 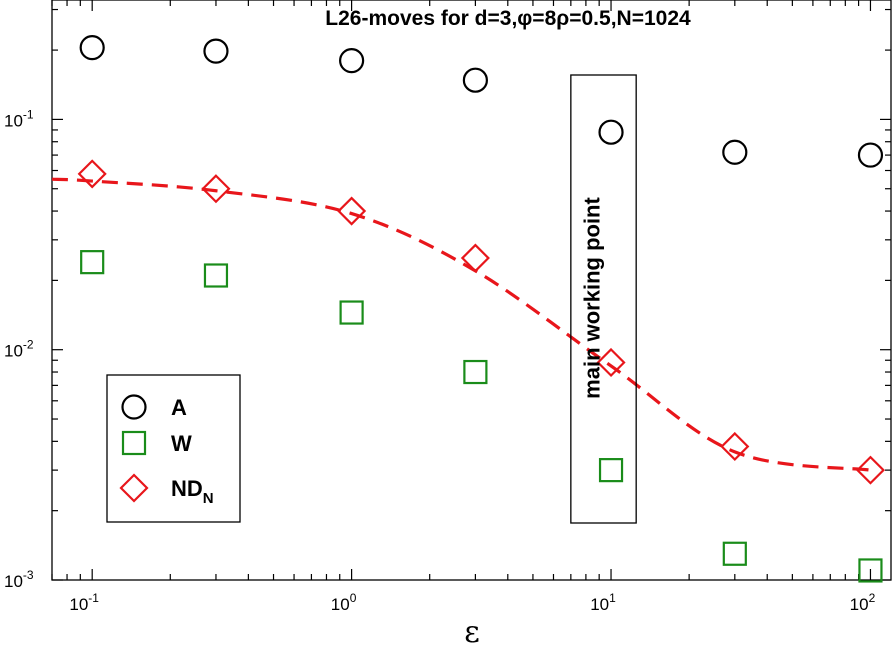 What do you see at coordinates (134, 443) in the screenshot?
I see `legend-marker-w` at bounding box center [134, 443].